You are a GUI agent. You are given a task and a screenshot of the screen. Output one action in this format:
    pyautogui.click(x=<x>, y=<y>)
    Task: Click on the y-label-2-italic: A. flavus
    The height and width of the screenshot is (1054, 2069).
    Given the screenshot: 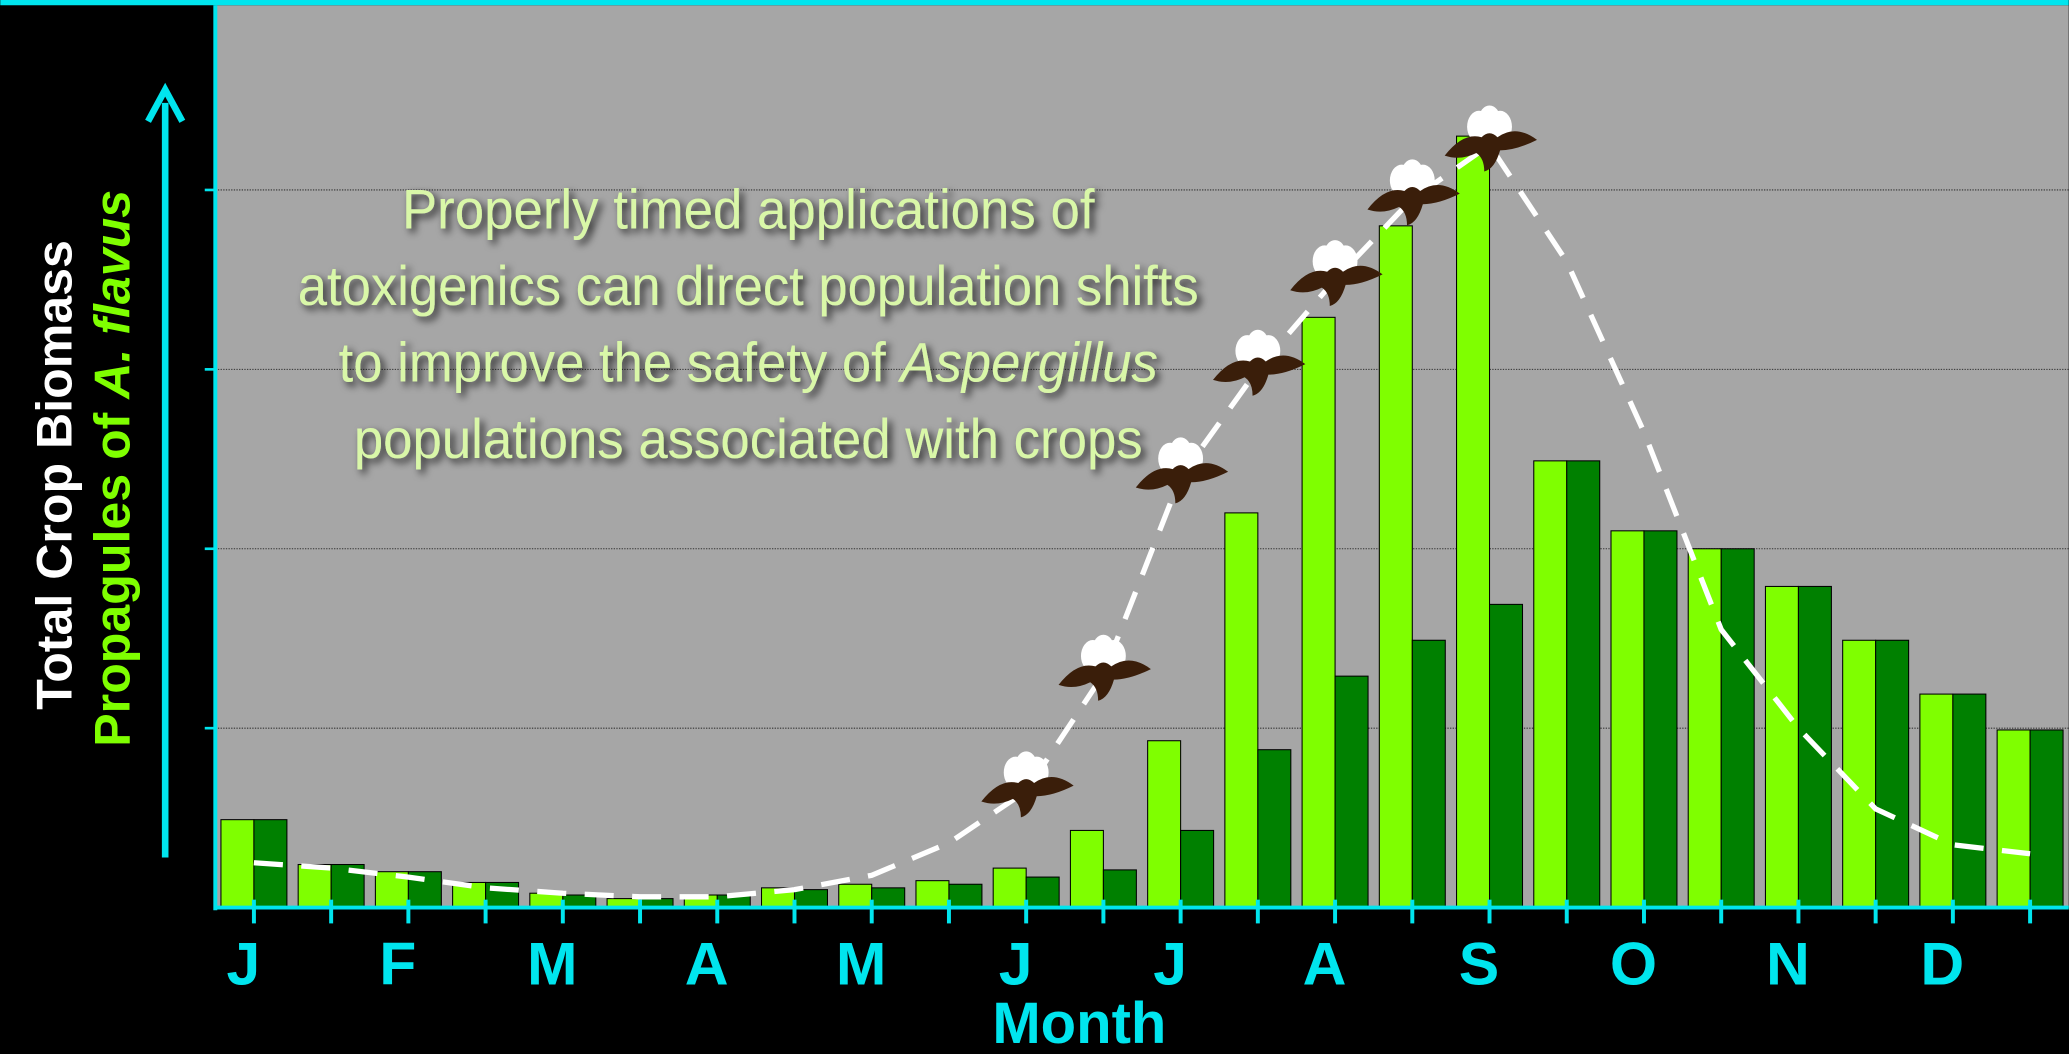 What is the action you would take?
    pyautogui.click(x=113, y=295)
    